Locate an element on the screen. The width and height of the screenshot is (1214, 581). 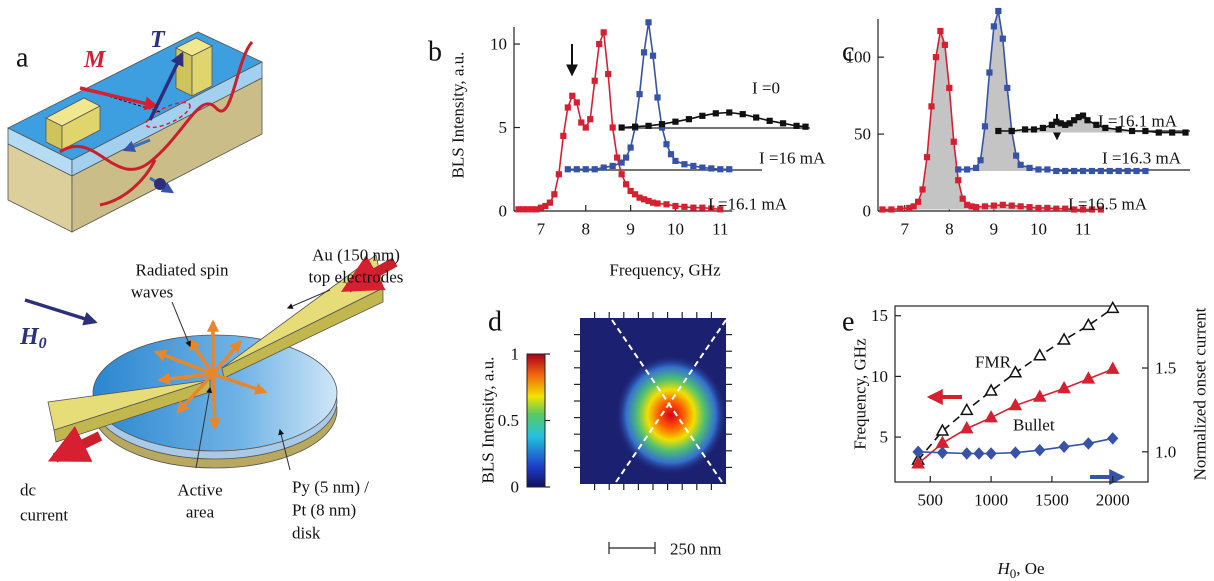
y-tick-label: 0 is located at coordinates (867, 211).